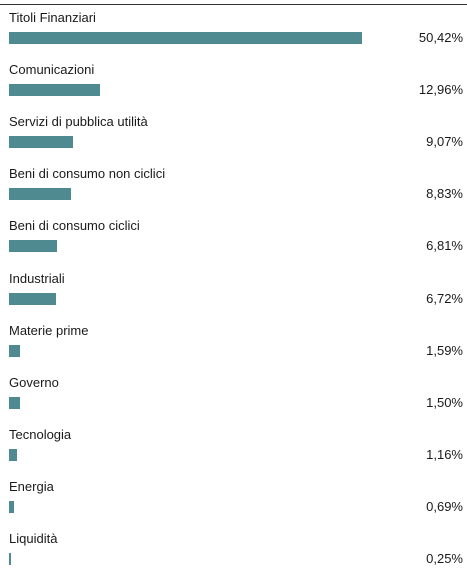 This screenshot has height=583, width=467. Describe the element at coordinates (34, 382) in the screenshot. I see `category-label: Governo` at that location.